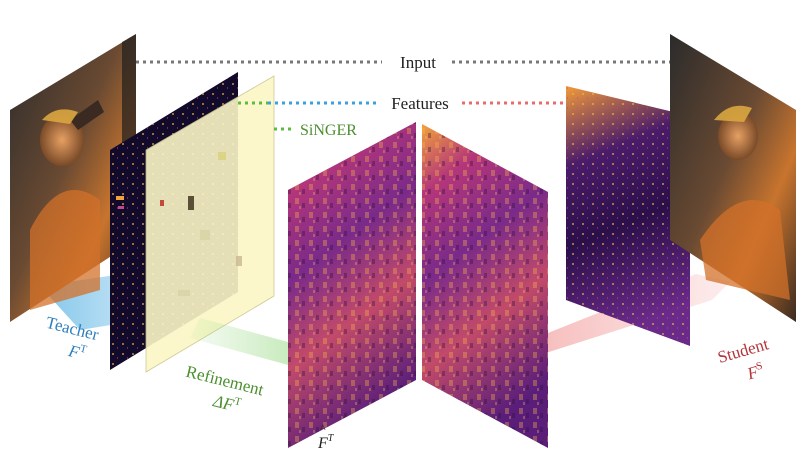  What do you see at coordinates (742, 350) in the screenshot?
I see `student-name: Student` at bounding box center [742, 350].